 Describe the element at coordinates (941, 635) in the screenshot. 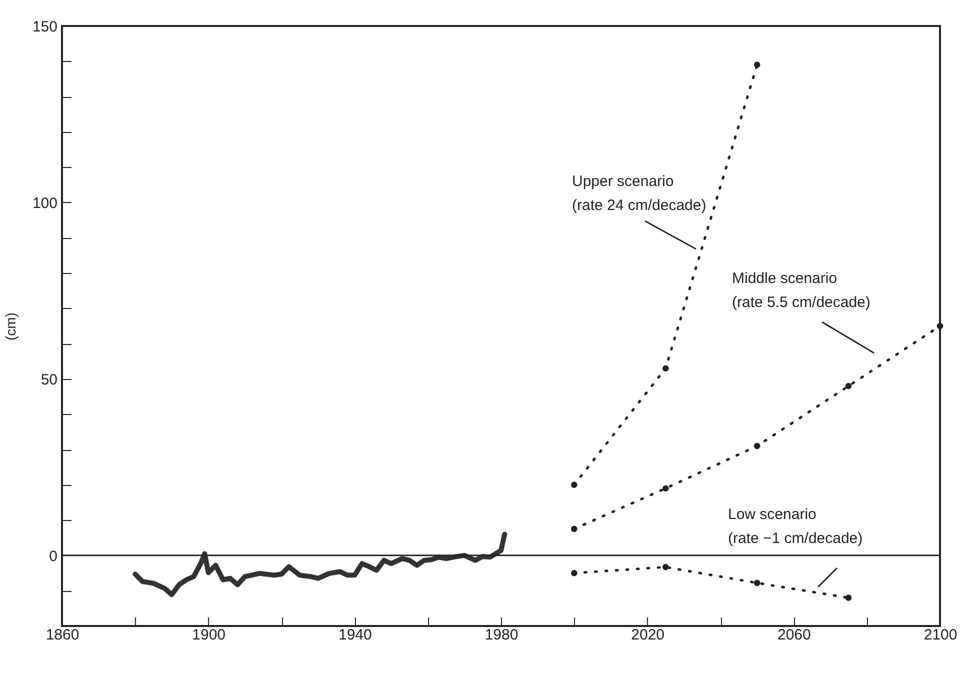

I see `x-tick-label: 2100` at that location.